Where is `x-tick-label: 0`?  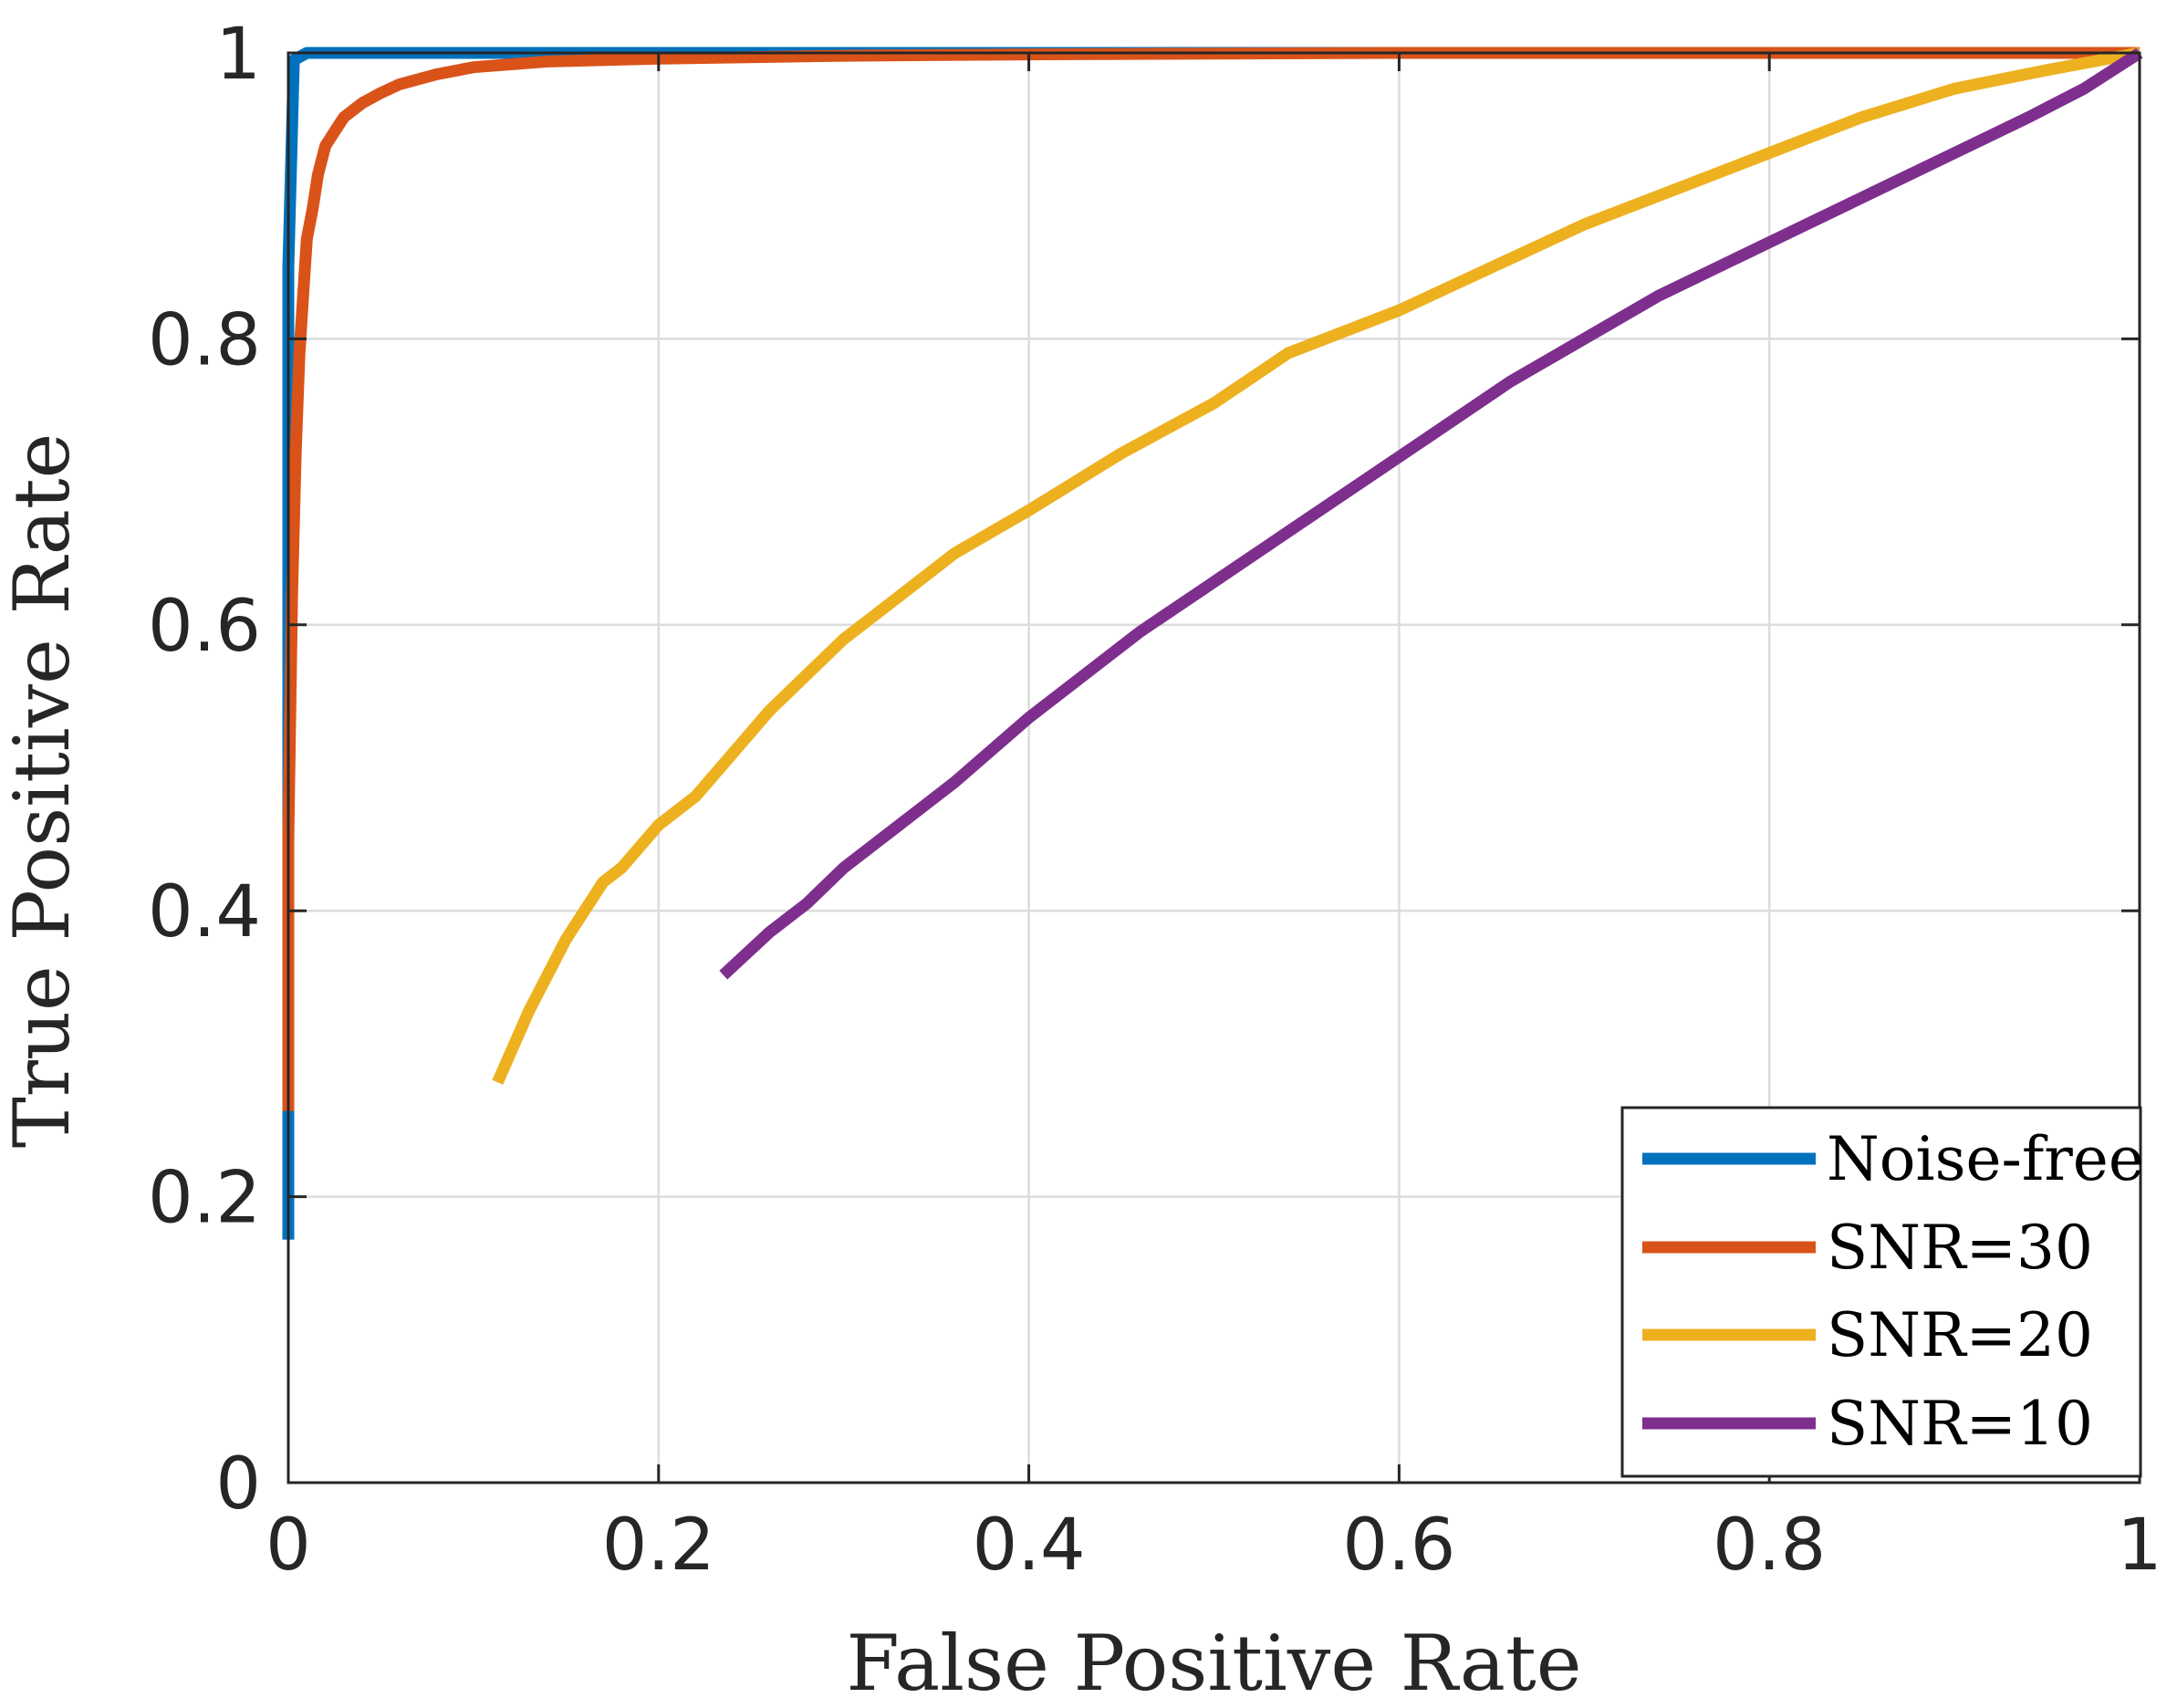
x-tick-label: 0 is located at coordinates (288, 1546).